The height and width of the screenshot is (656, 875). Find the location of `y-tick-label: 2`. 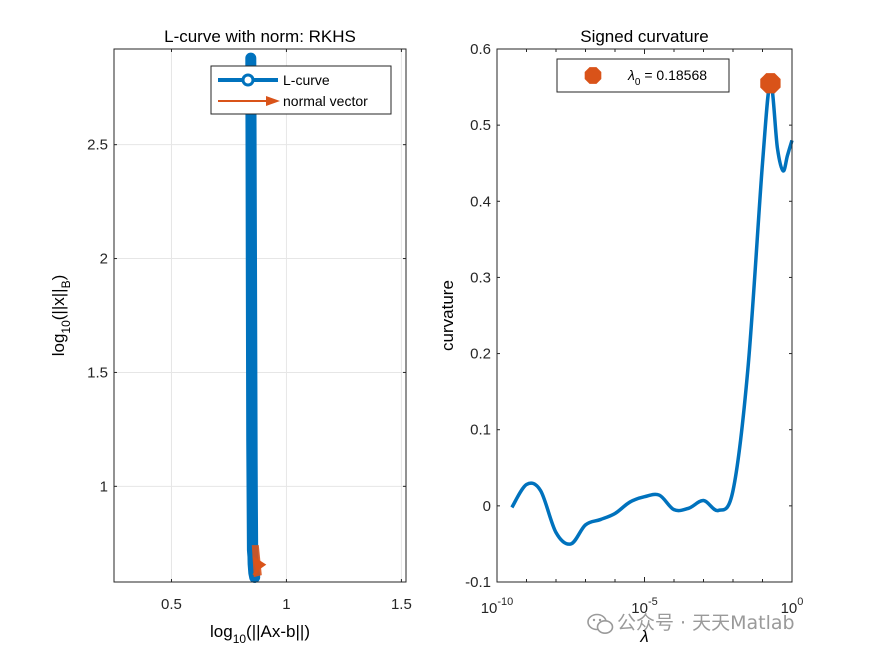

y-tick-label: 2 is located at coordinates (104, 259).